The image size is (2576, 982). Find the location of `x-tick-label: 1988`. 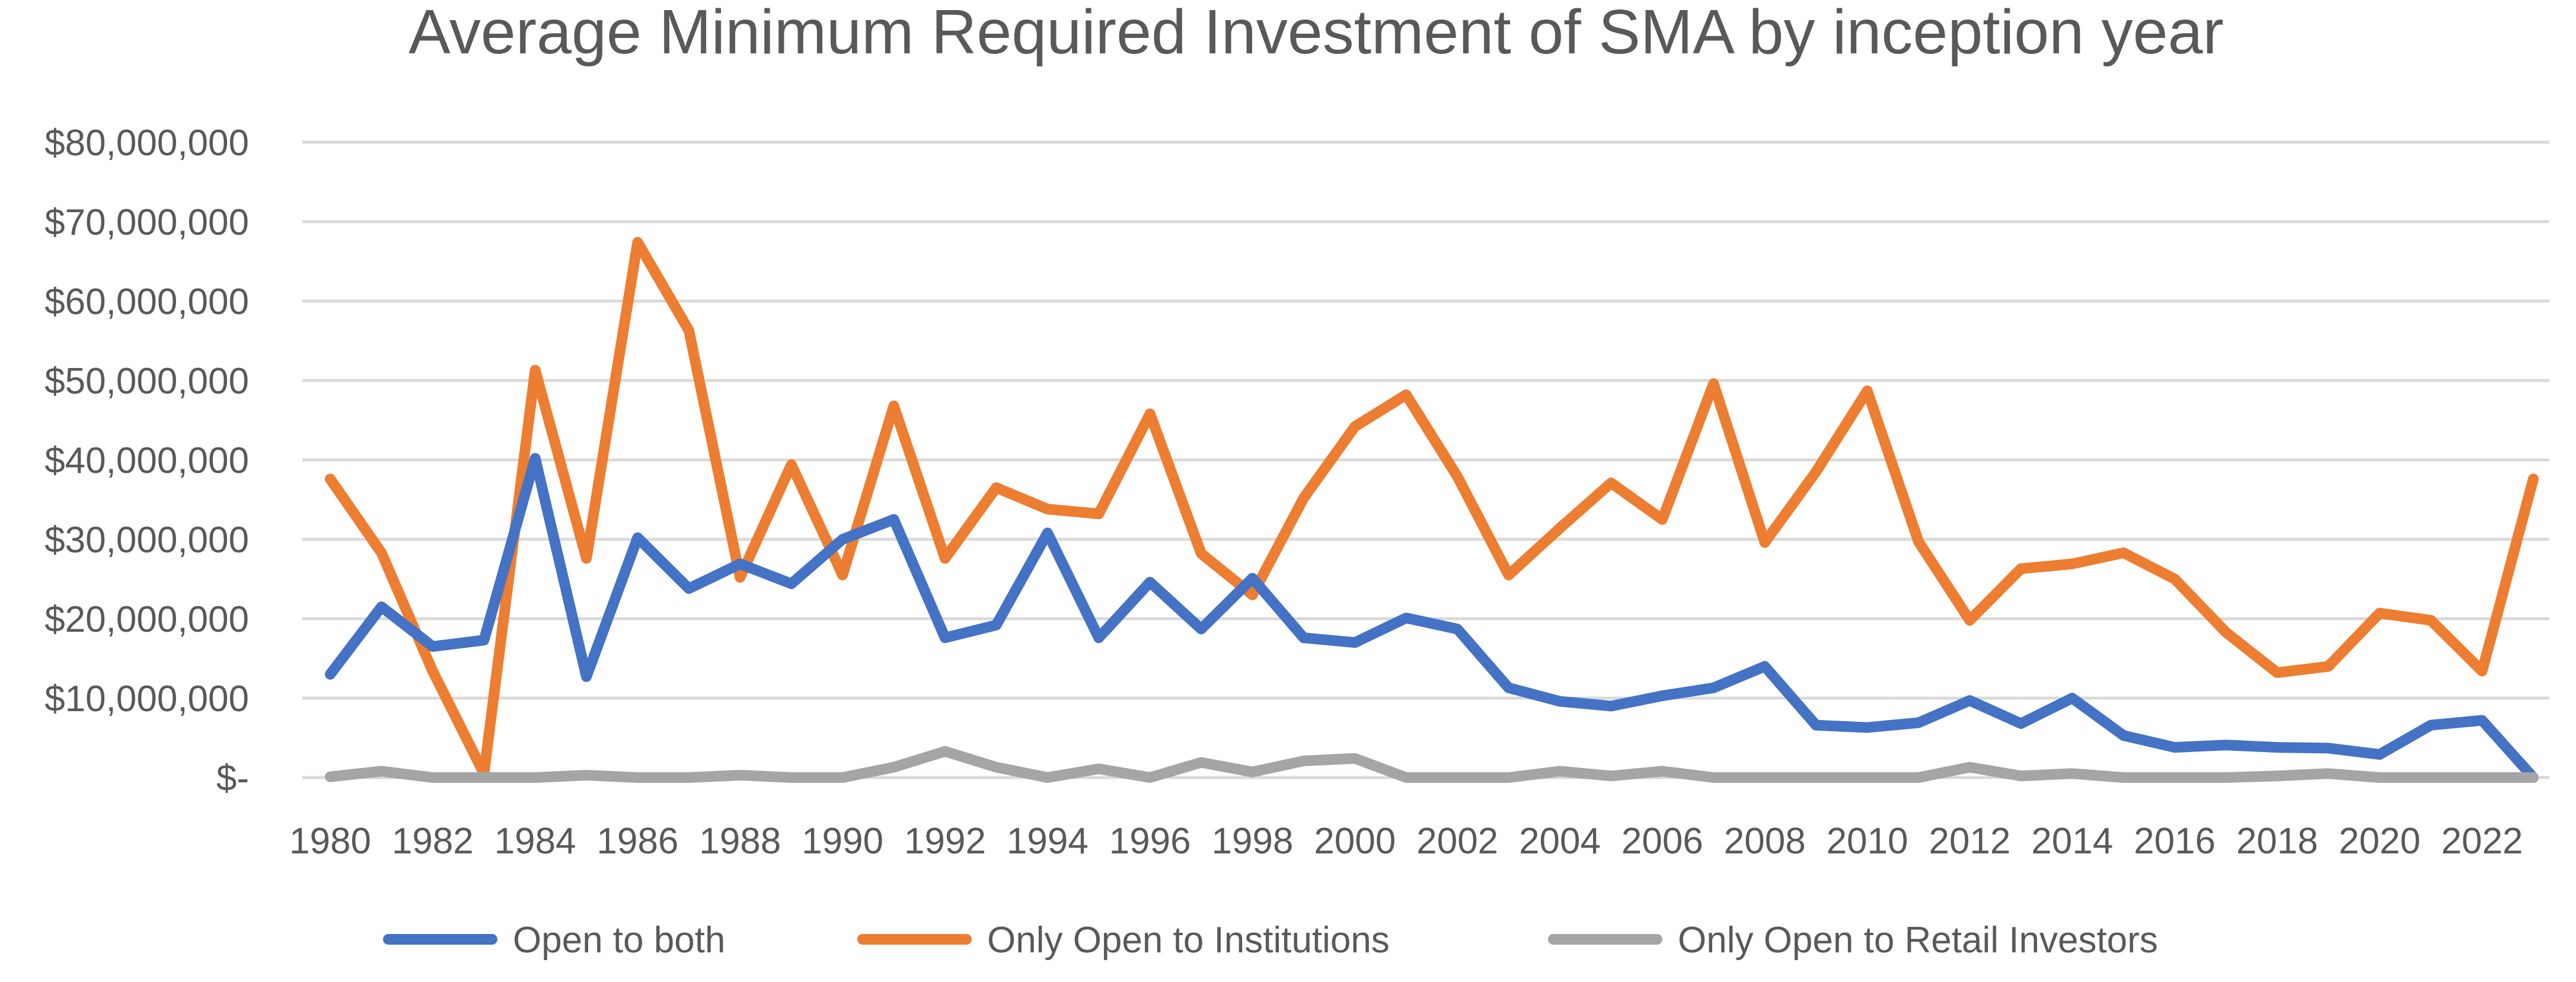

x-tick-label: 1988 is located at coordinates (740, 841).